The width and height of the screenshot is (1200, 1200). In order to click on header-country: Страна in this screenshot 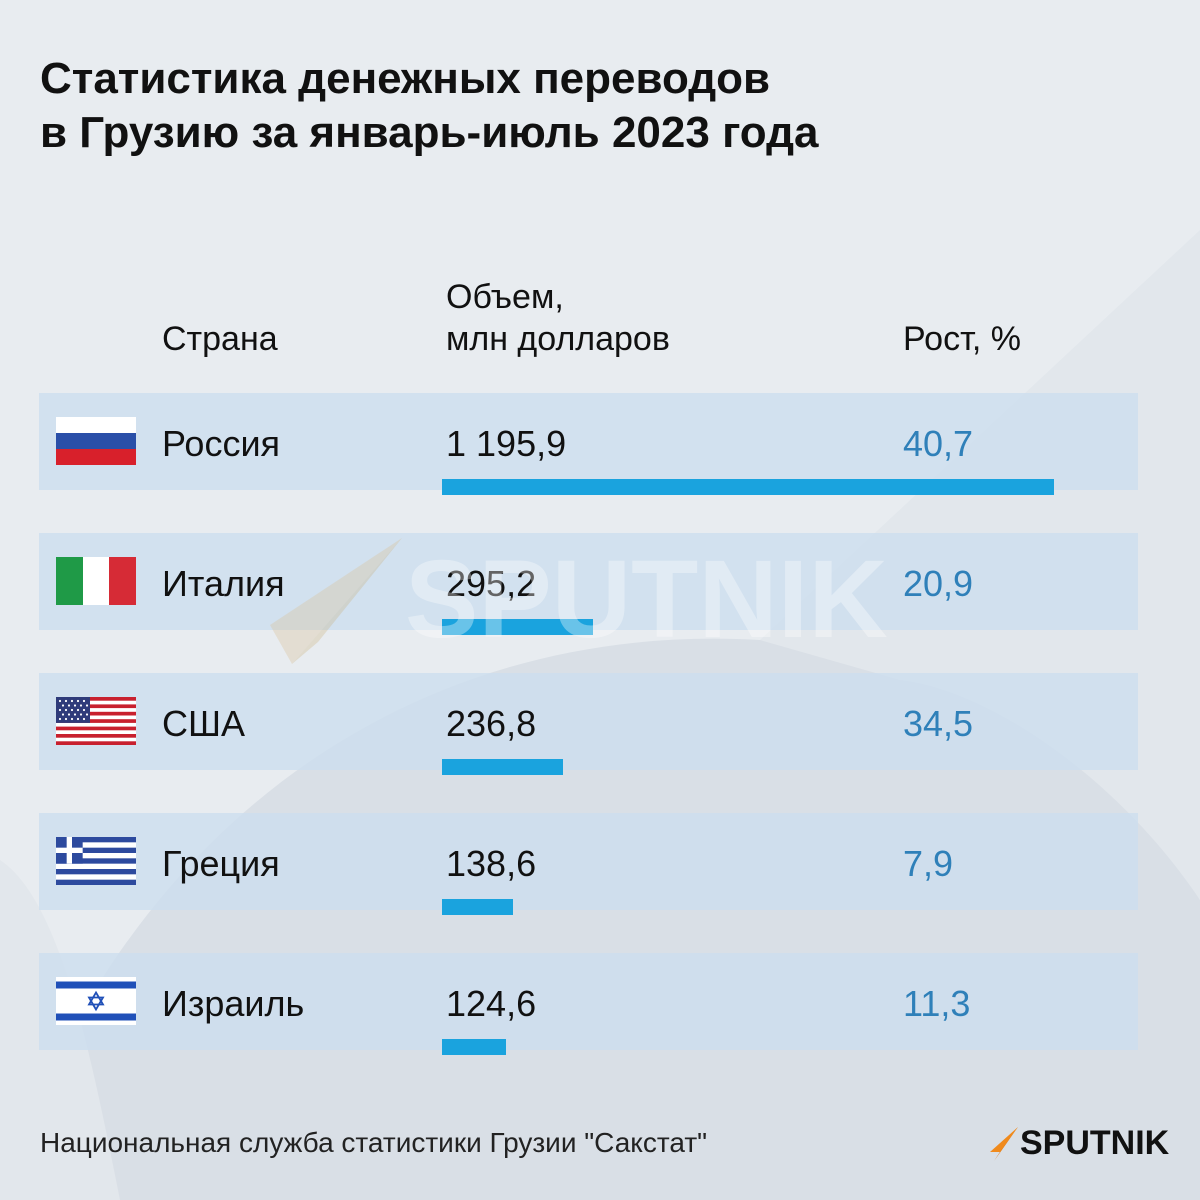, I will do `click(220, 339)`.